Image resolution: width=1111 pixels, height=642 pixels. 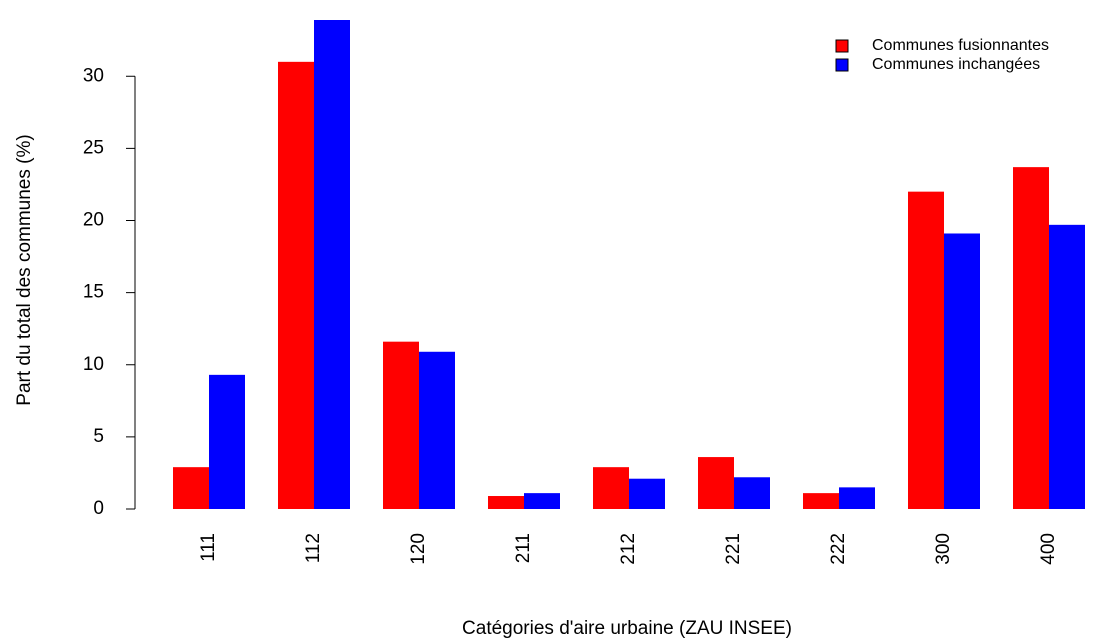 I want to click on y-tick-label: 5, so click(x=98, y=436).